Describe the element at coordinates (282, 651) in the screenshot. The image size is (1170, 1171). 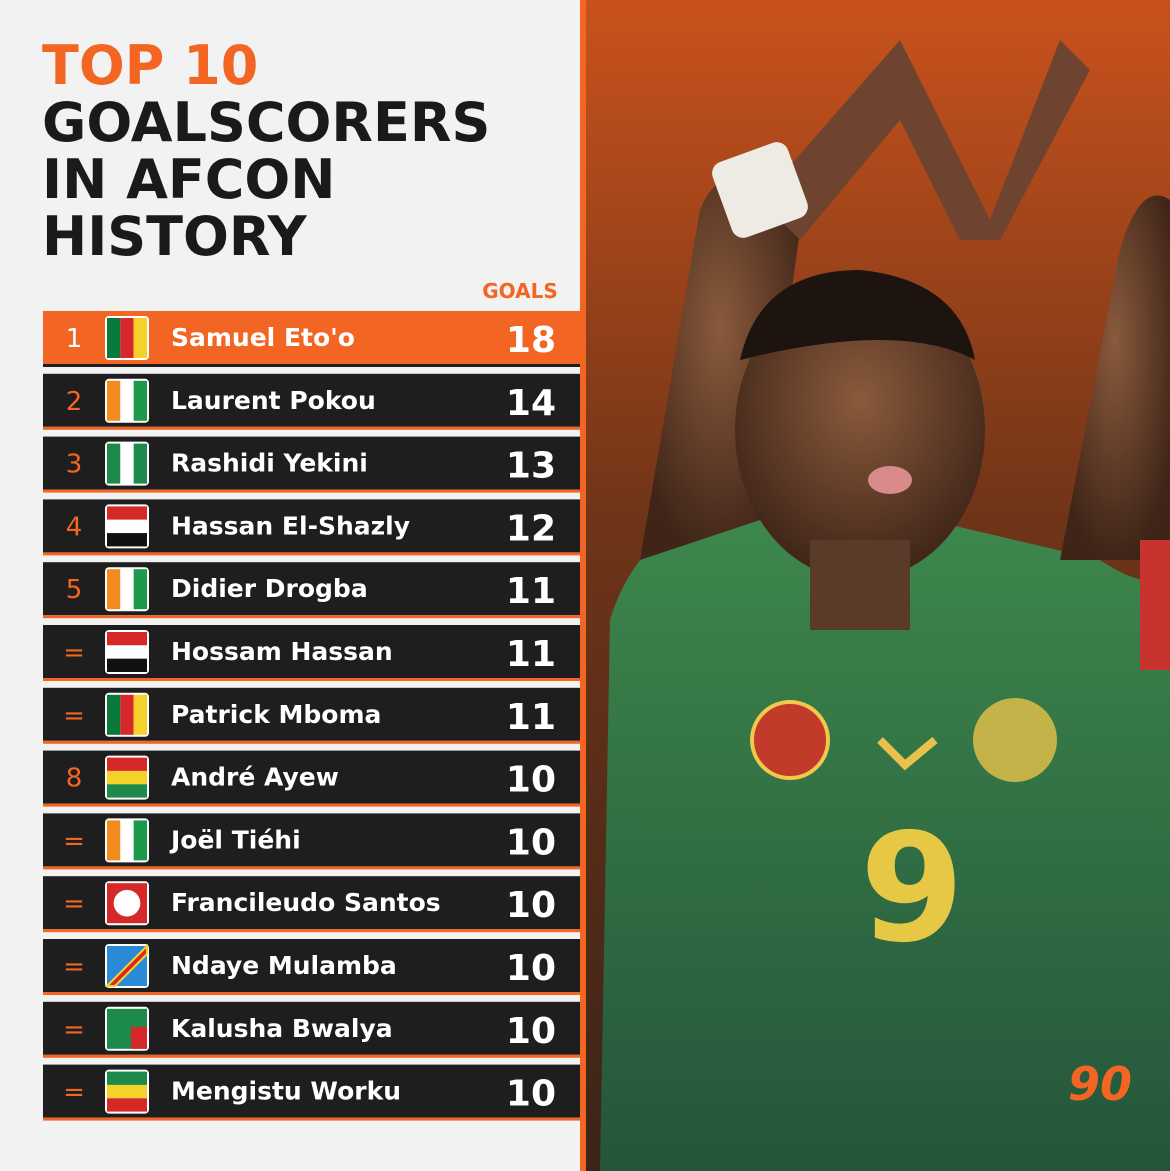
I see `player-name: Hossam Hassan` at that location.